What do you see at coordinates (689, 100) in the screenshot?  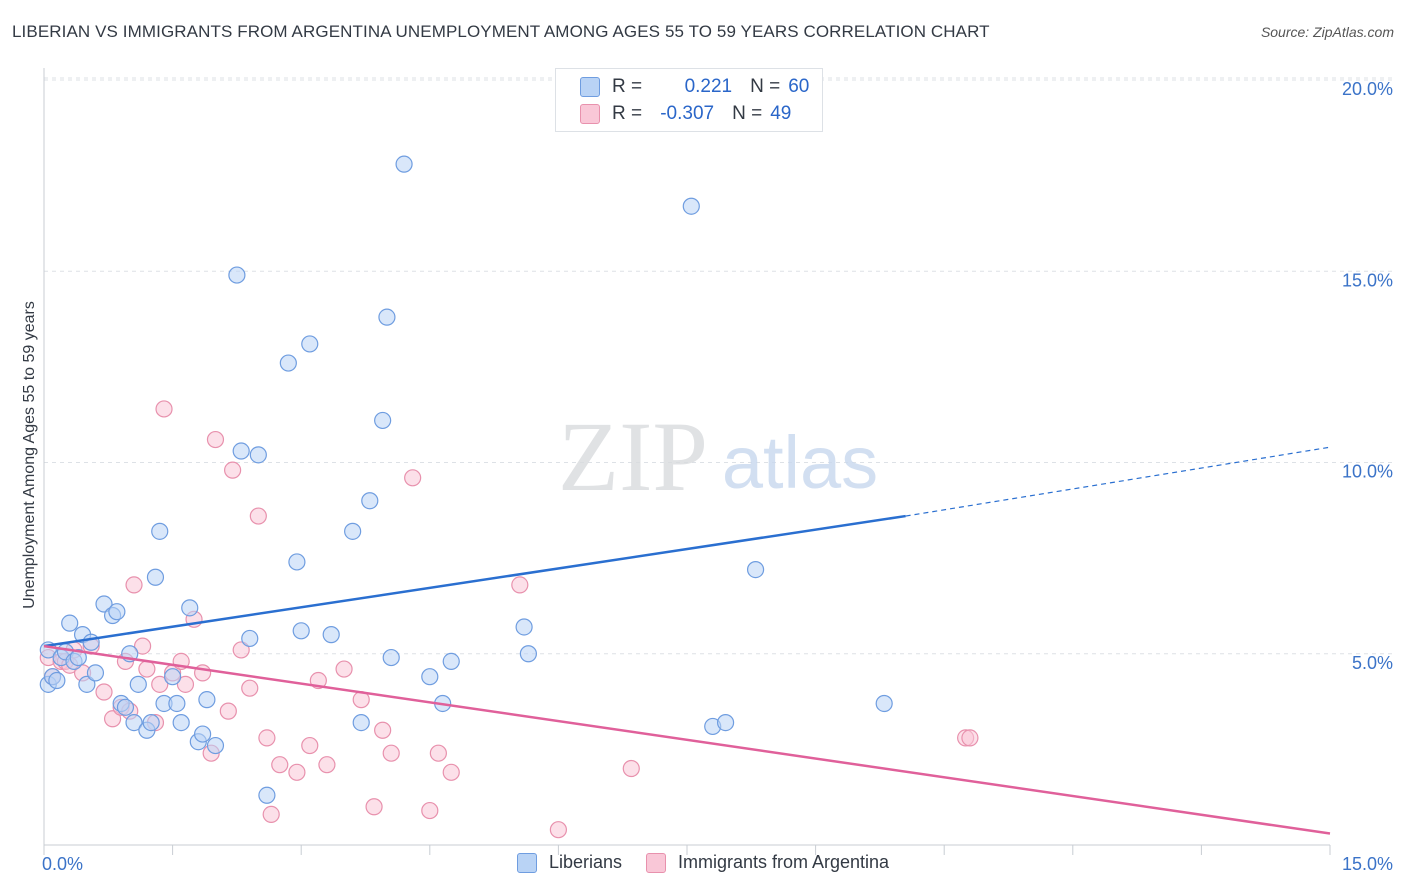 I see `correlation-stats-box: R = 0.221 N = 60 R = -0.307 N = 49` at bounding box center [689, 100].